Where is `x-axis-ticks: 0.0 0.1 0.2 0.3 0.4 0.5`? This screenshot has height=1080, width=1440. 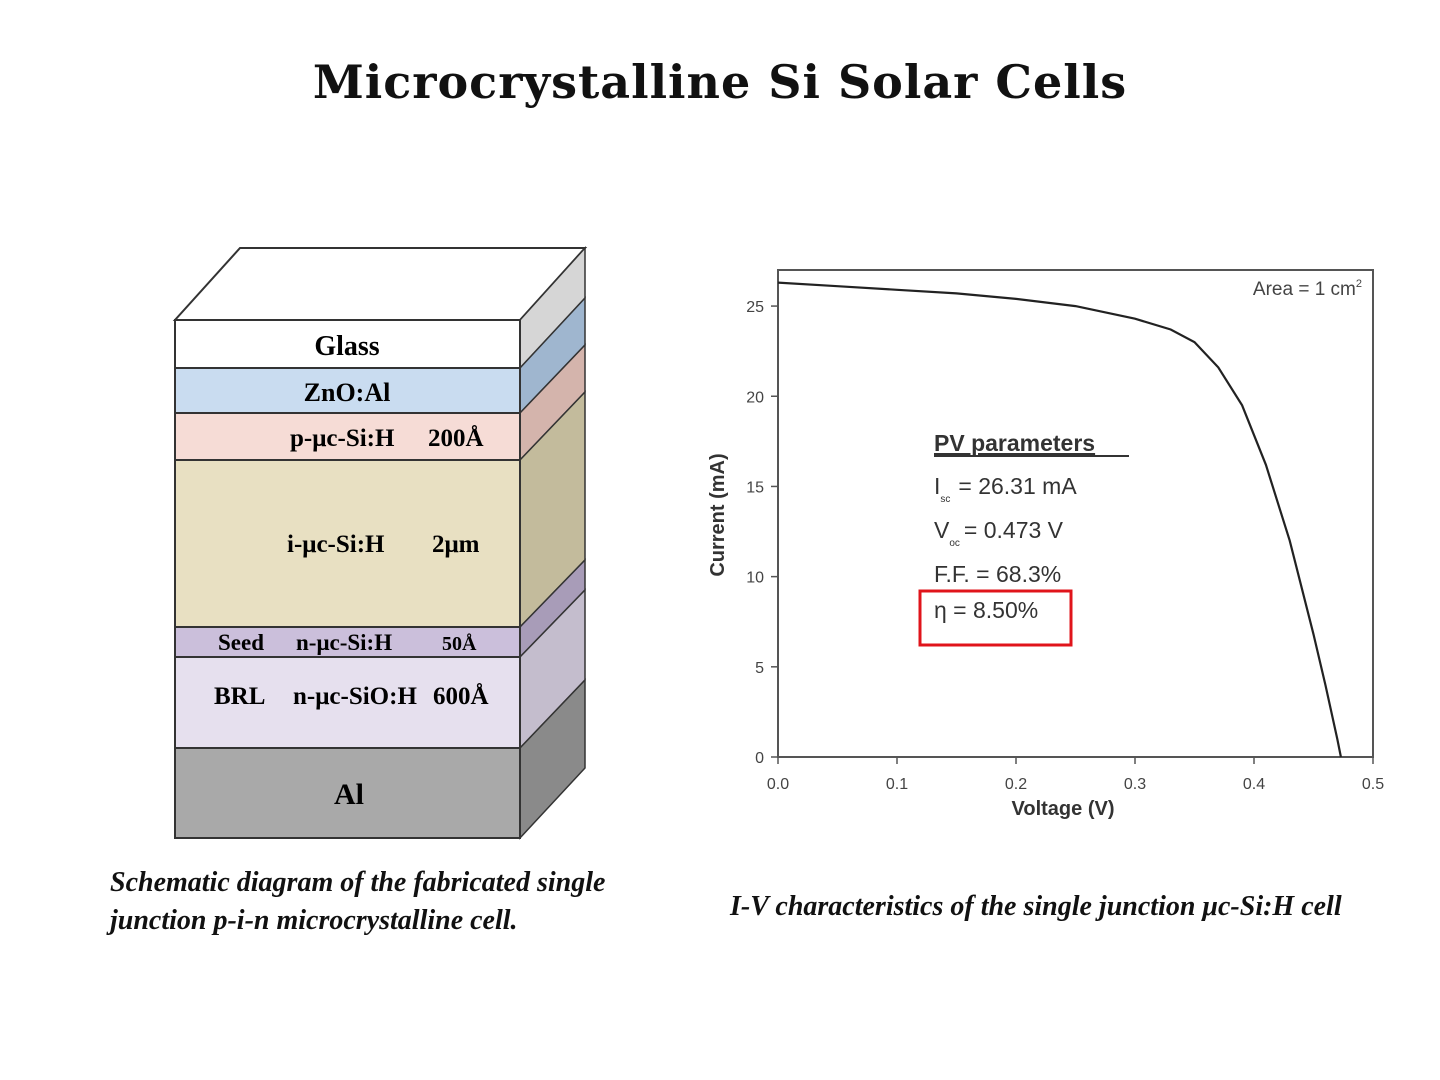 x-axis-ticks: 0.0 0.1 0.2 0.3 0.4 0.5 is located at coordinates (1075, 775).